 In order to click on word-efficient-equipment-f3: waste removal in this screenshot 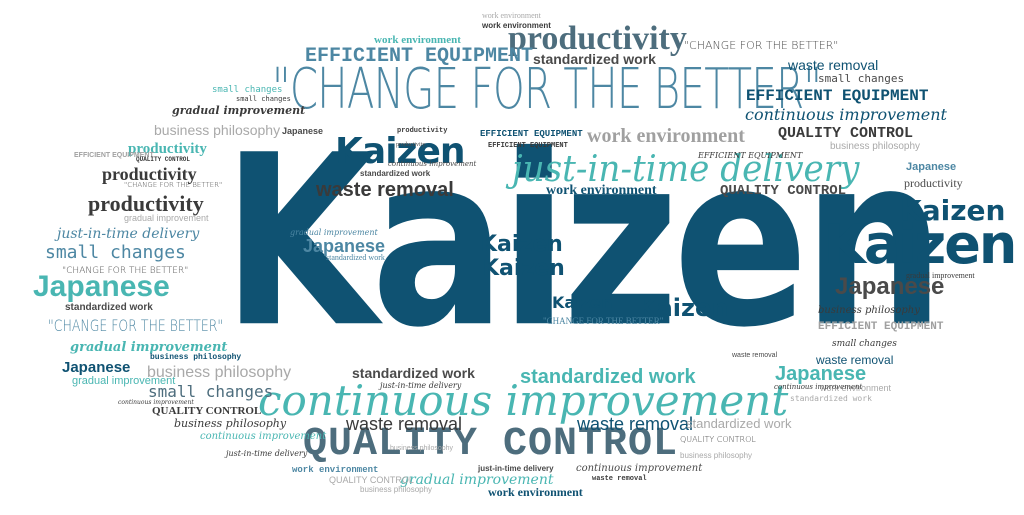, I will do `click(619, 479)`.